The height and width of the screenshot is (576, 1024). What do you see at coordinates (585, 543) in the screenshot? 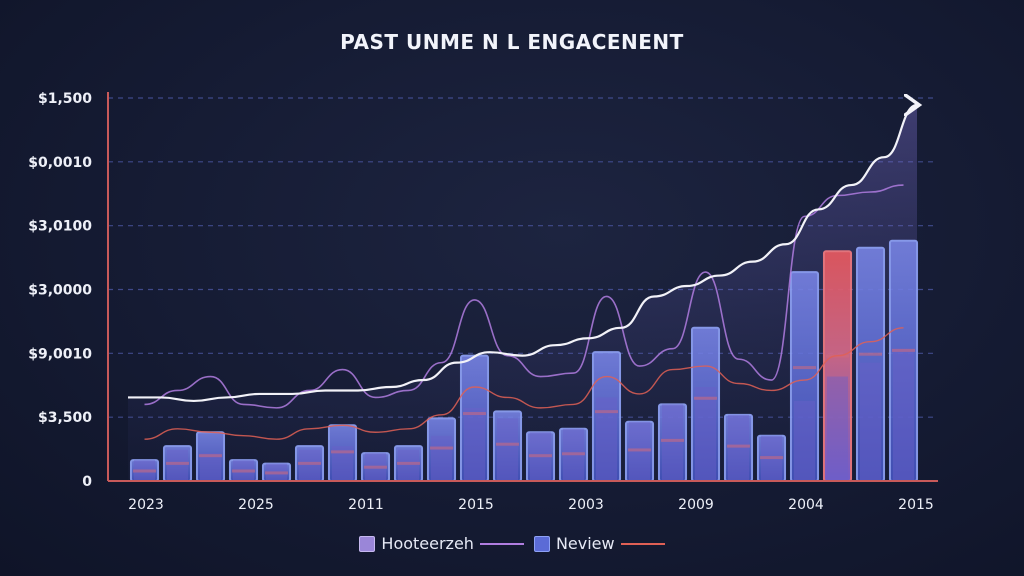
I see `legend-label-2: Neview` at bounding box center [585, 543].